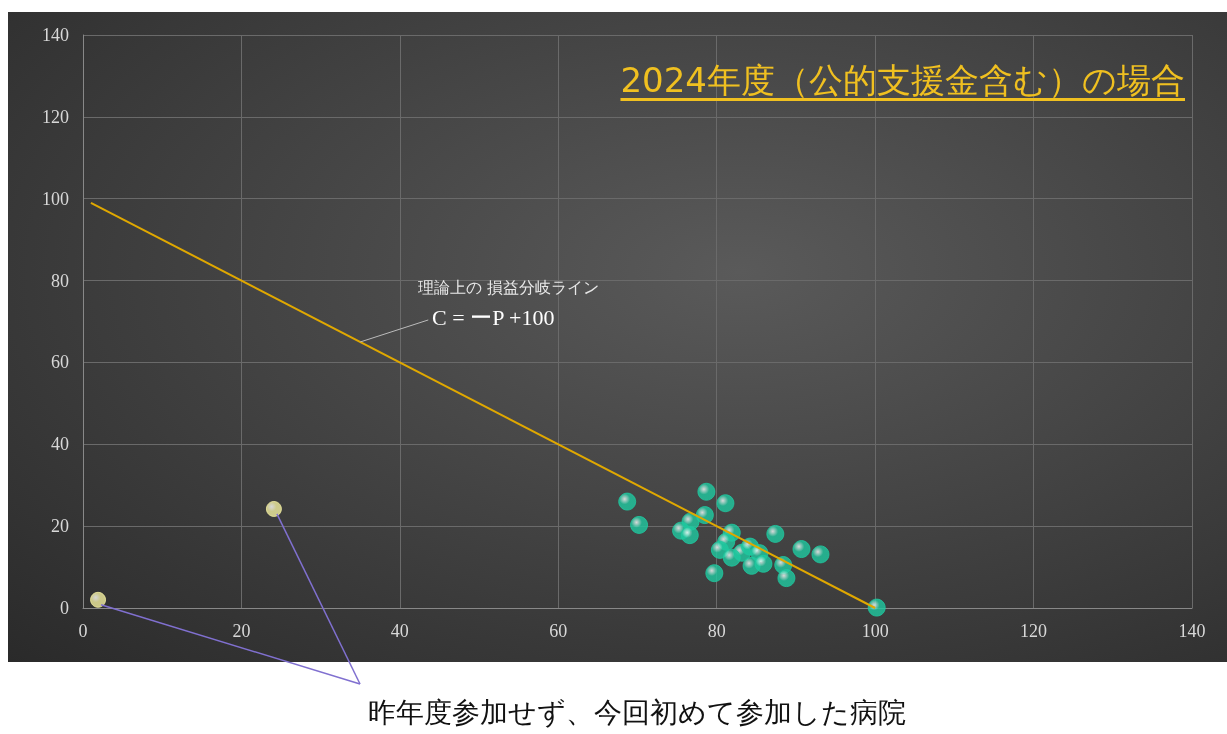 This screenshot has width=1227, height=734. What do you see at coordinates (60, 444) in the screenshot?
I see `y-tick-label: 40` at bounding box center [60, 444].